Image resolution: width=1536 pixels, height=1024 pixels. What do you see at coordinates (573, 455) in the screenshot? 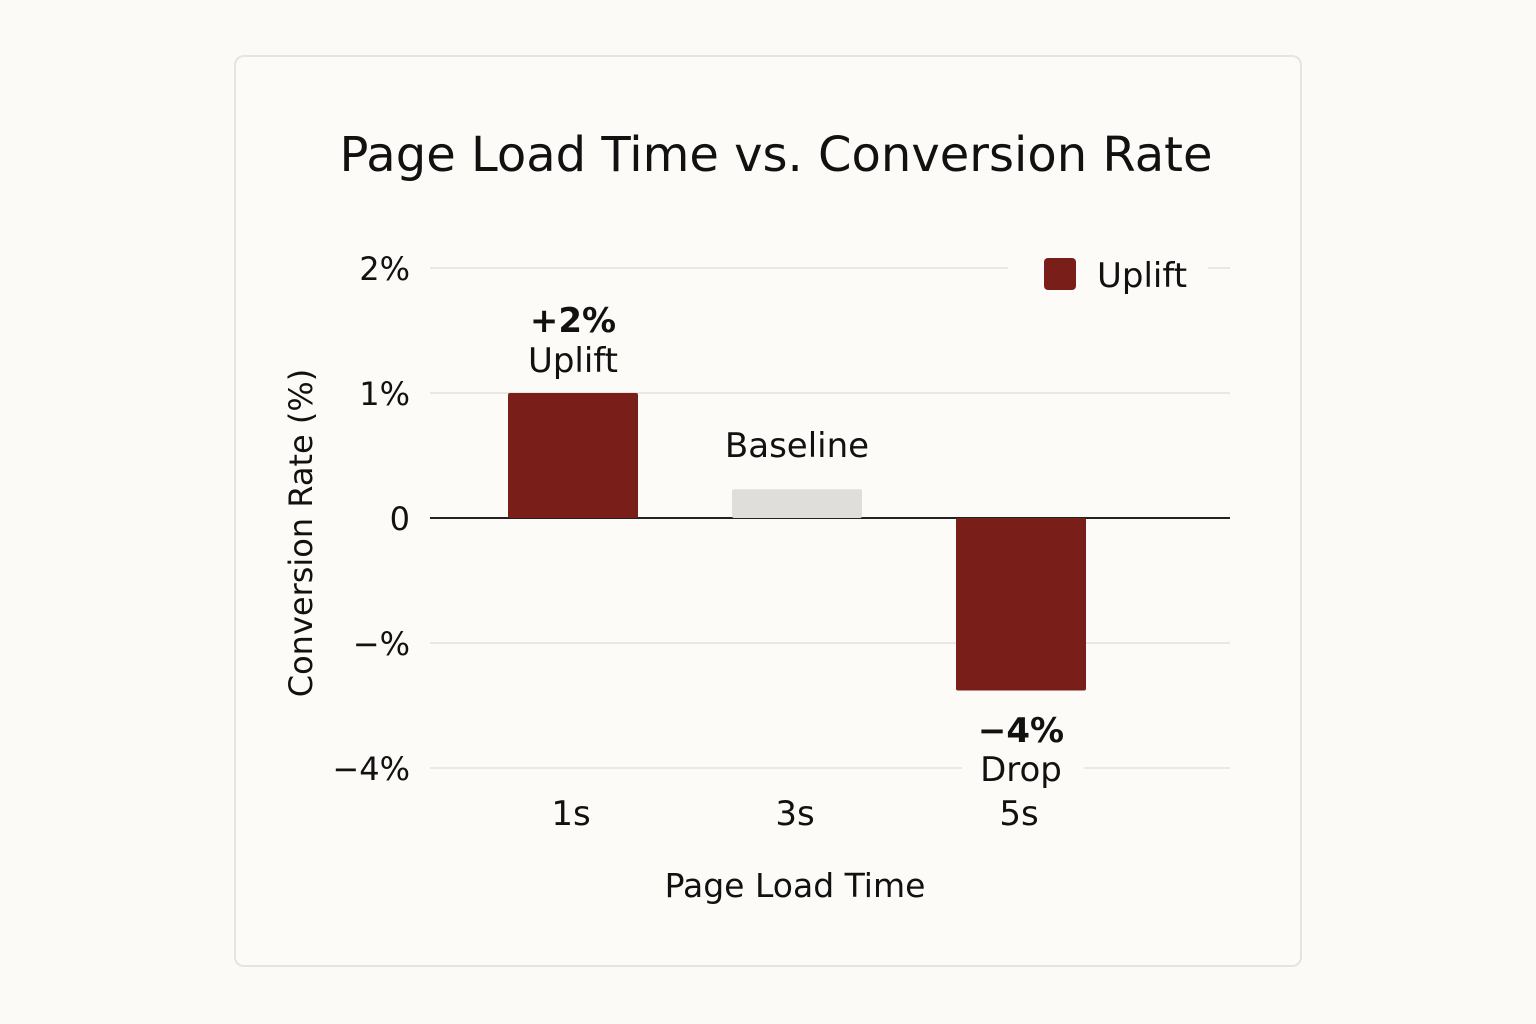
I see `bar-1s` at bounding box center [573, 455].